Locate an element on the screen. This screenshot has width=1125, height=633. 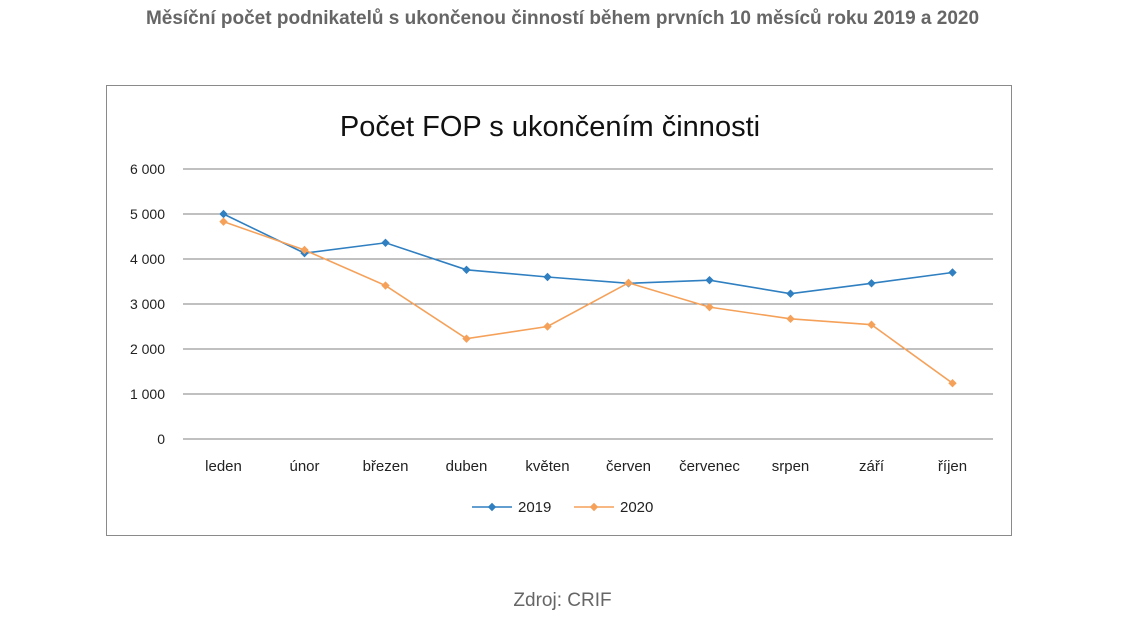
legend-label: 2019 is located at coordinates (534, 507).